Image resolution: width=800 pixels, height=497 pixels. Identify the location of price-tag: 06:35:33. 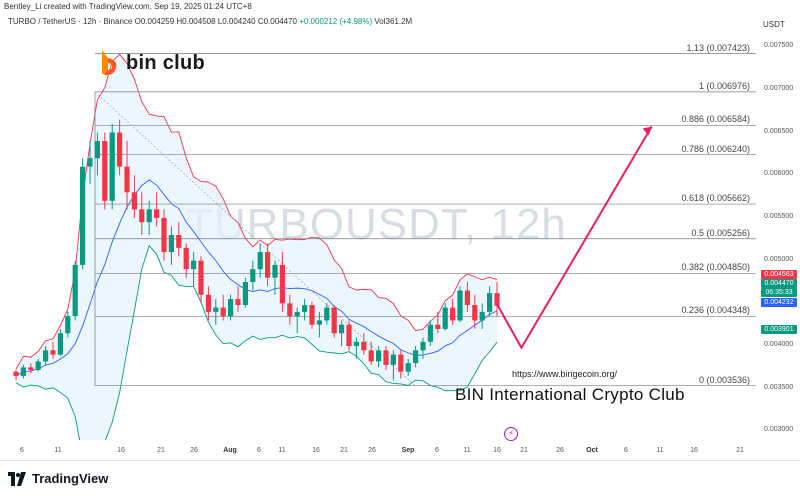
(779, 292).